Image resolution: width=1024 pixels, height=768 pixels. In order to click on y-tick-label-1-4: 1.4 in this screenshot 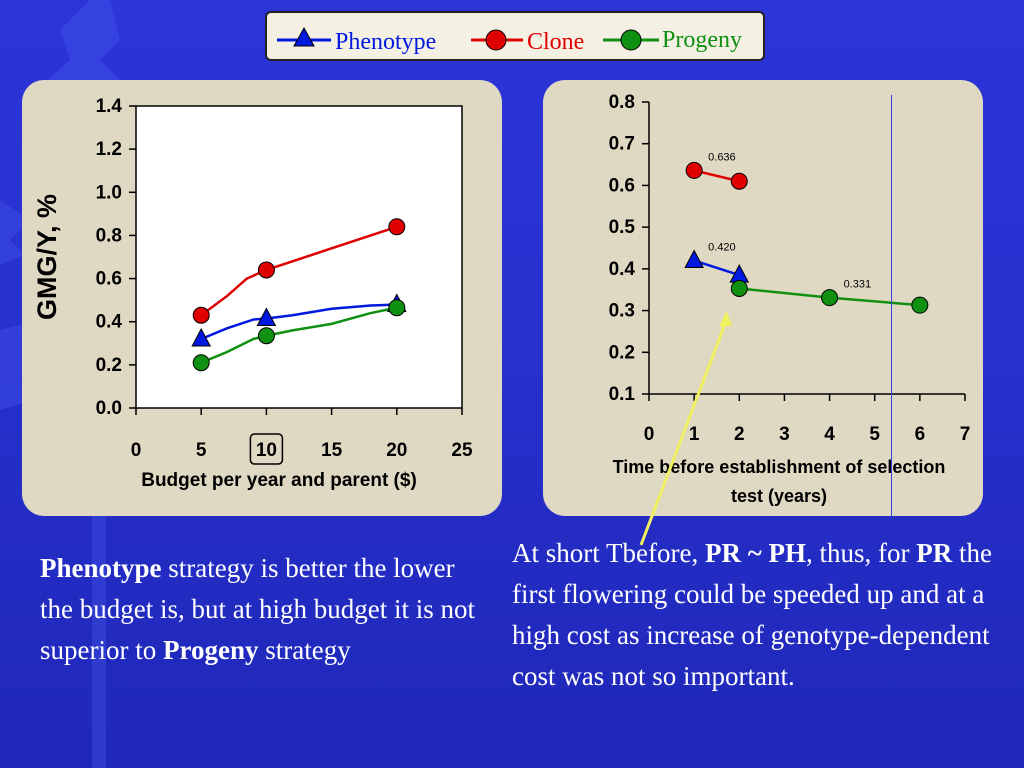, I will do `click(109, 106)`.